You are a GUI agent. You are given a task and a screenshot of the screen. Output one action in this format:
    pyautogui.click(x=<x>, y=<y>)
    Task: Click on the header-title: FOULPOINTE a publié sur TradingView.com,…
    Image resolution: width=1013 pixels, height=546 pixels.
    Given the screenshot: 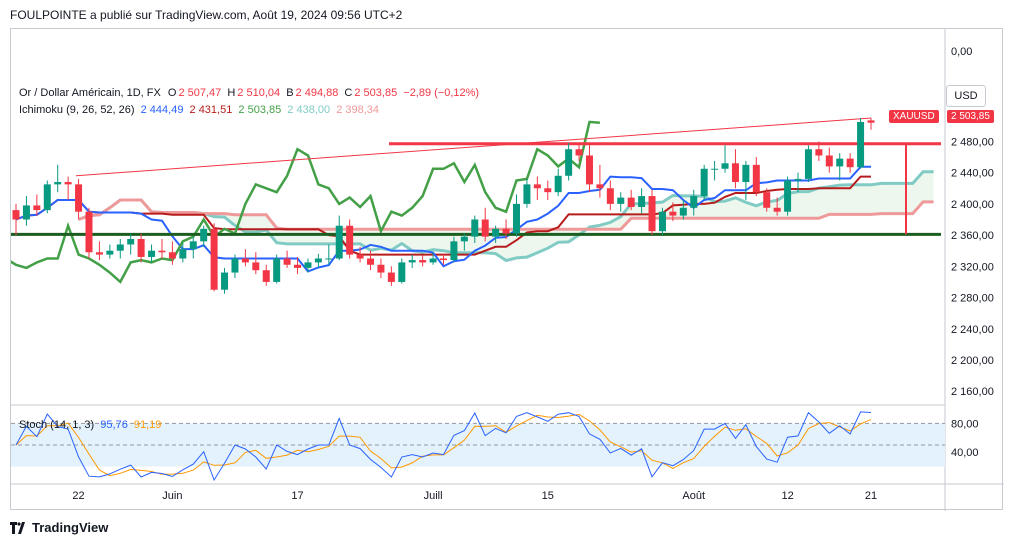 What is the action you would take?
    pyautogui.click(x=206, y=15)
    